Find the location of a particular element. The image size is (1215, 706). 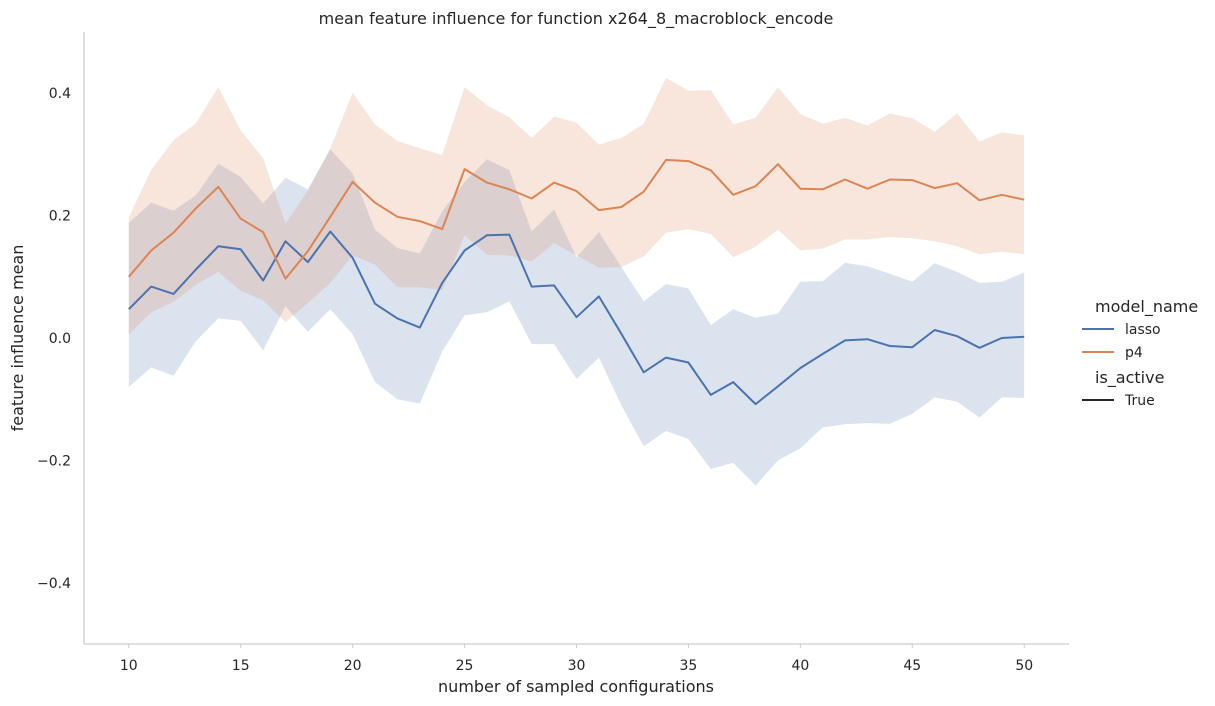

x-tick-label: 40 is located at coordinates (800, 666).